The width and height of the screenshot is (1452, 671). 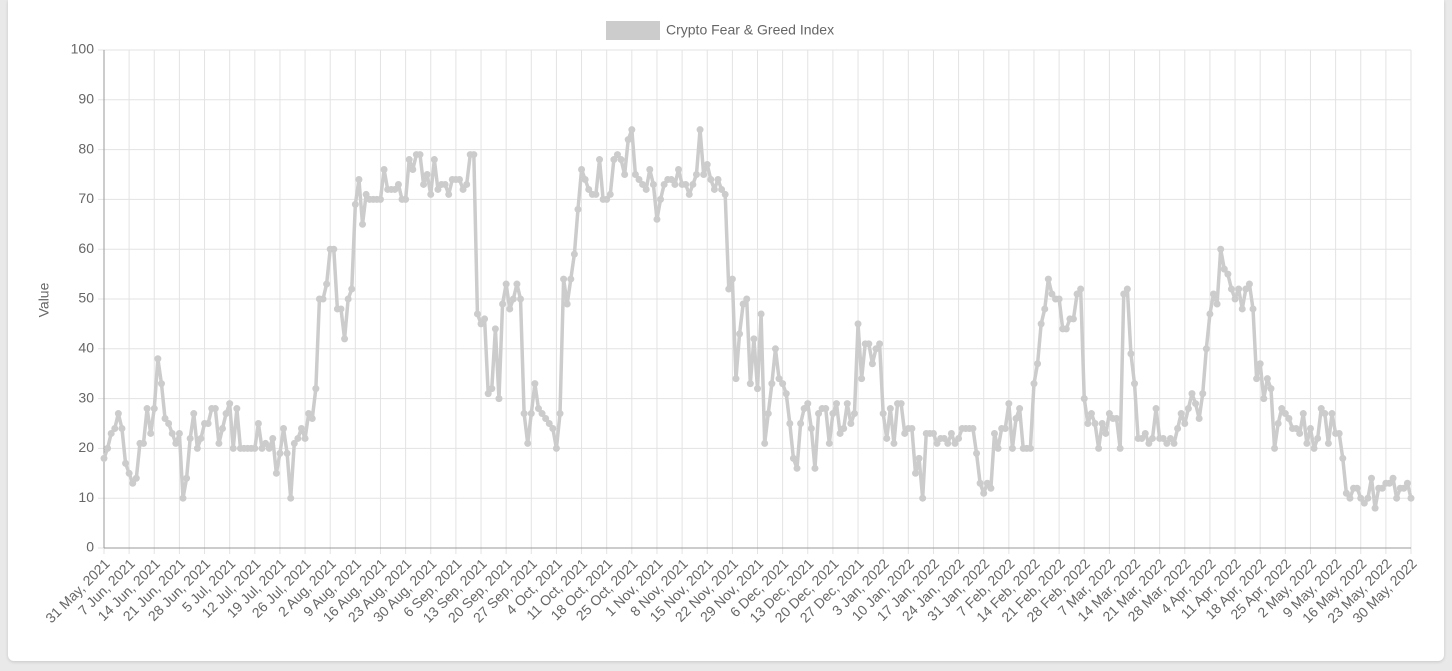 What do you see at coordinates (86, 198) in the screenshot?
I see `y-tick-label: 70` at bounding box center [86, 198].